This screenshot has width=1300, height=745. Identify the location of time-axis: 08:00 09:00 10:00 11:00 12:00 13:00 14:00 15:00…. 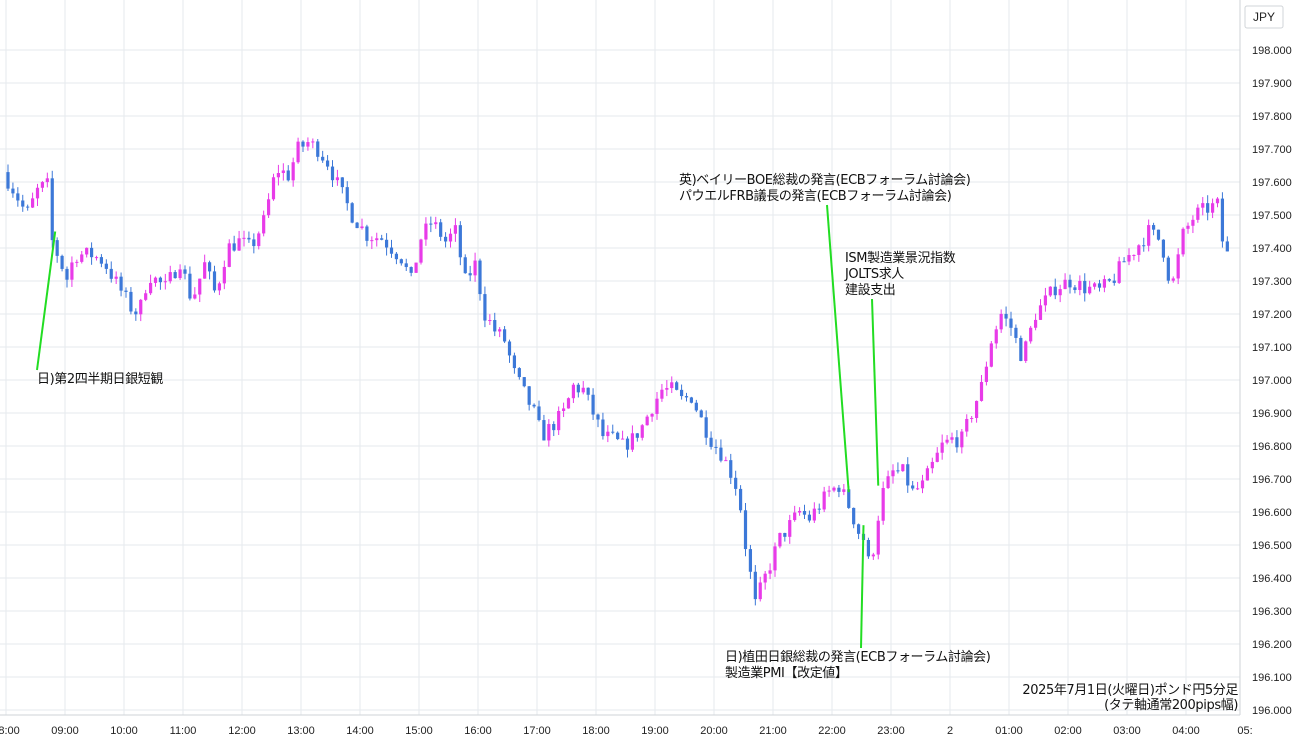
(626, 731).